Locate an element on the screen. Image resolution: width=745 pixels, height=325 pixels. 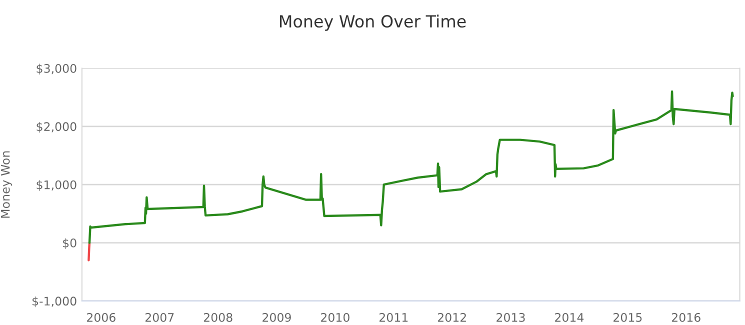
y-tick-label: $1,000 is located at coordinates (56, 185).